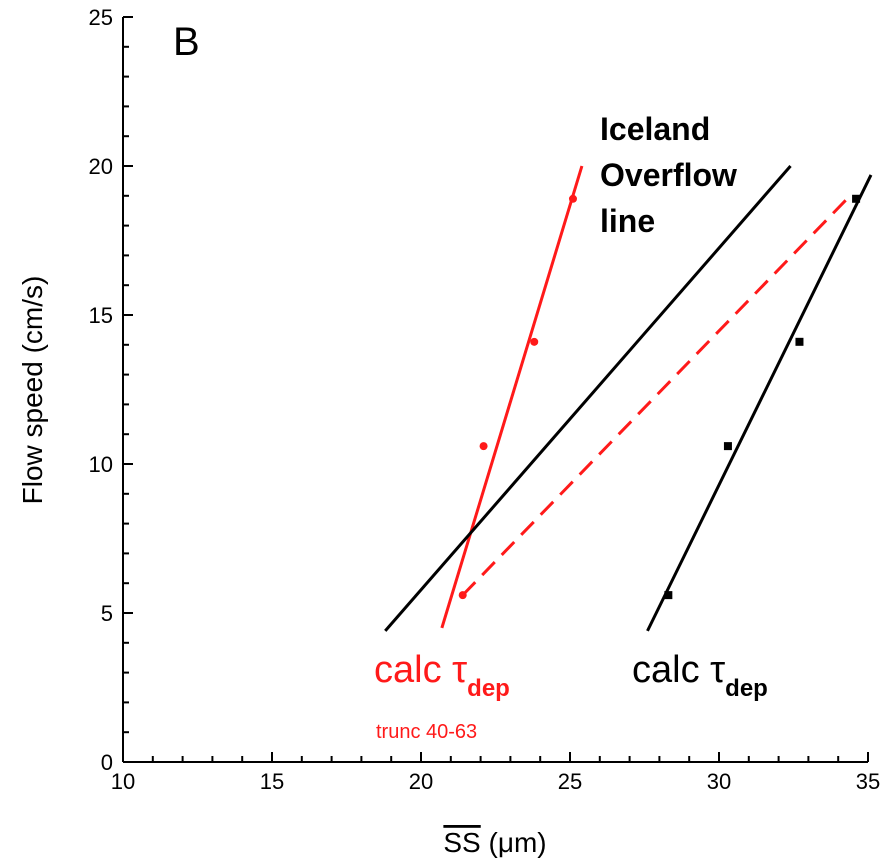 The image size is (885, 866). Describe the element at coordinates (101, 315) in the screenshot. I see `y-tick-label: 15` at that location.